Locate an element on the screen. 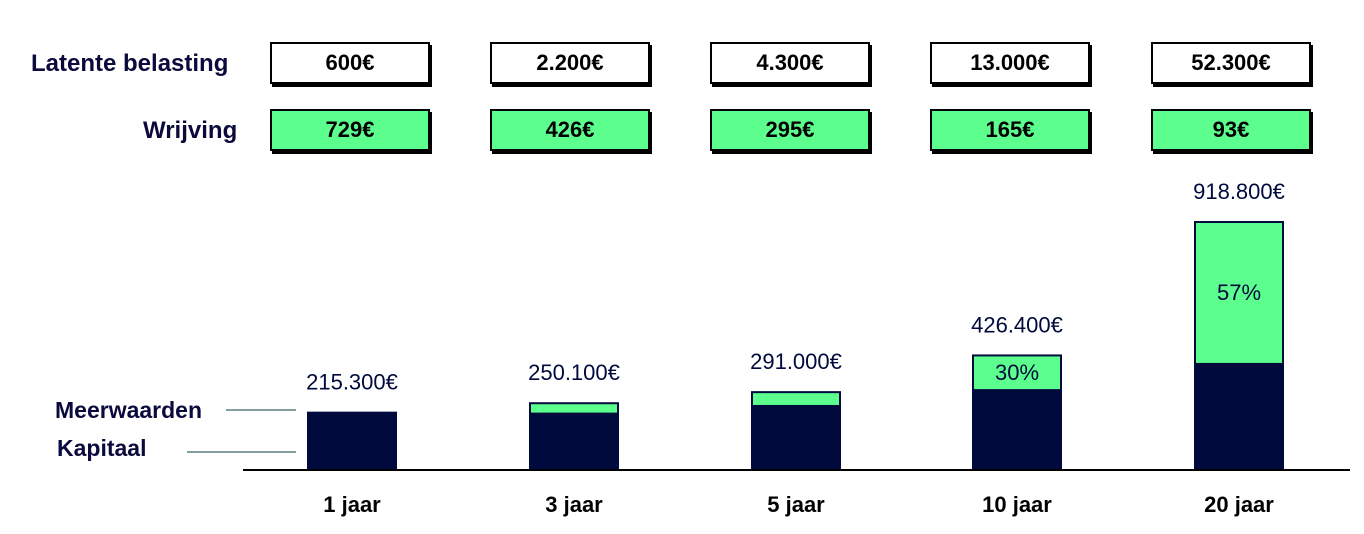 The height and width of the screenshot is (534, 1364). legend-gains-label: Meerwaarden is located at coordinates (129, 410).